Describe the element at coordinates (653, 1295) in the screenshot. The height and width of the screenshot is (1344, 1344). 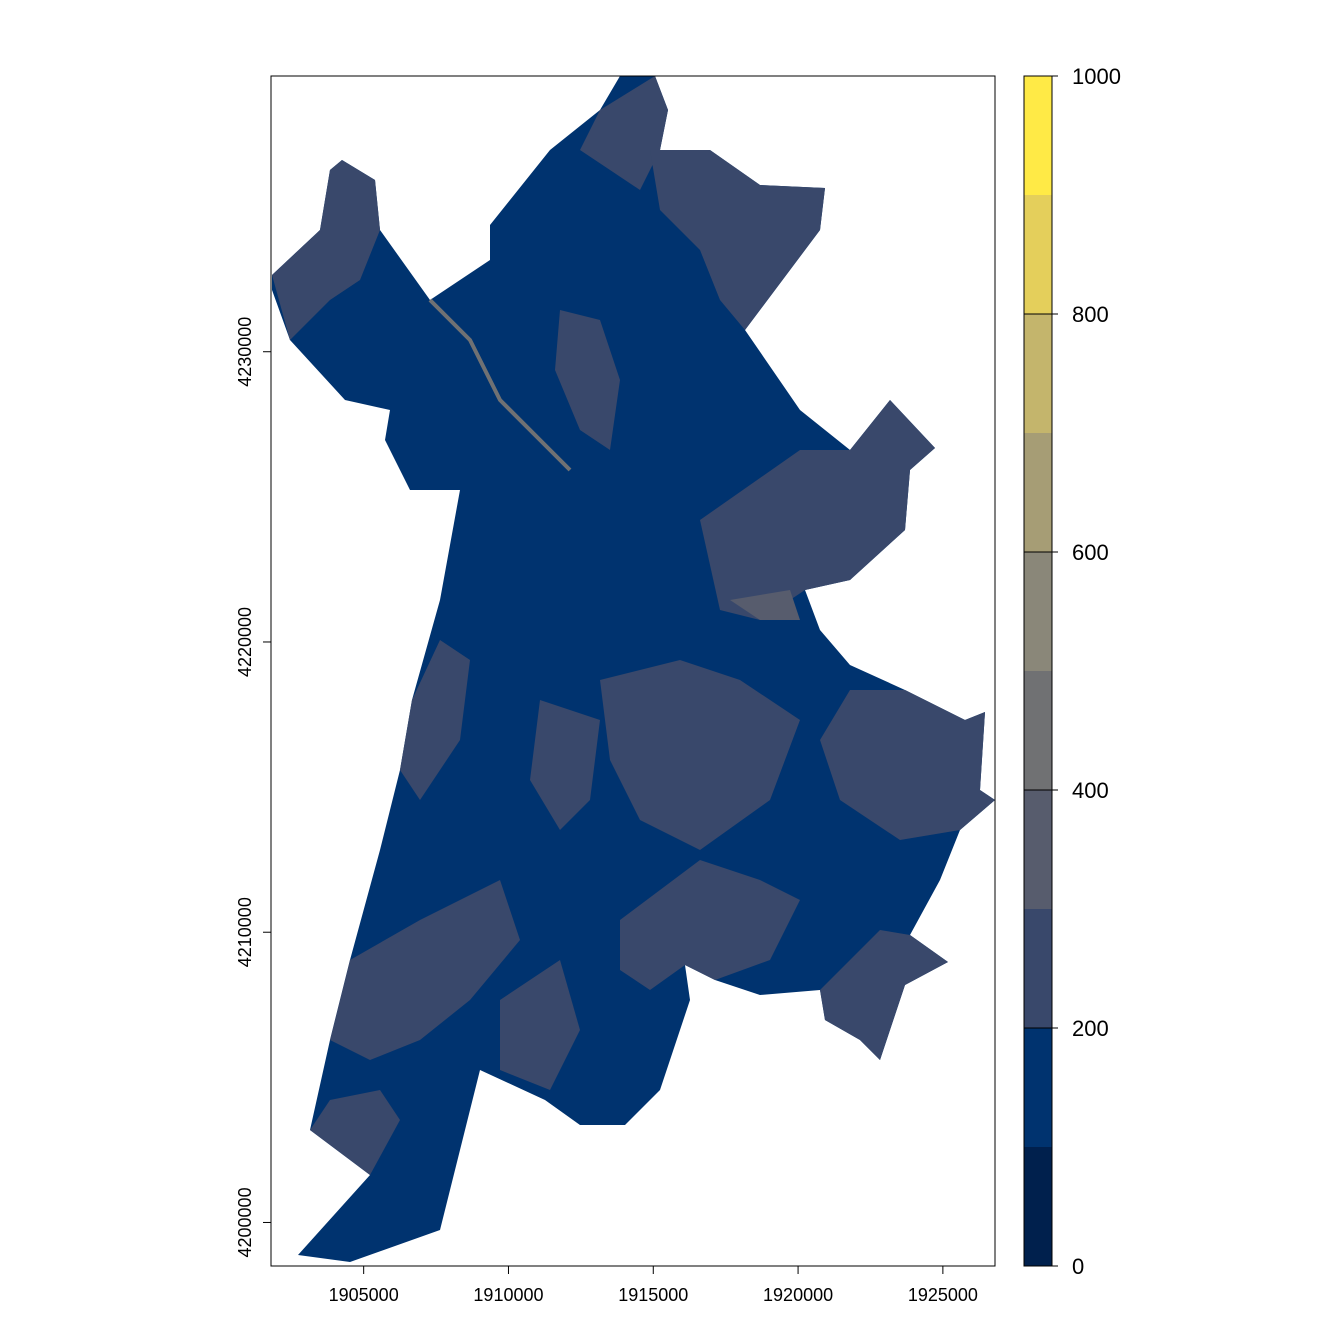
I see `x-tick-label: 1915000` at that location.